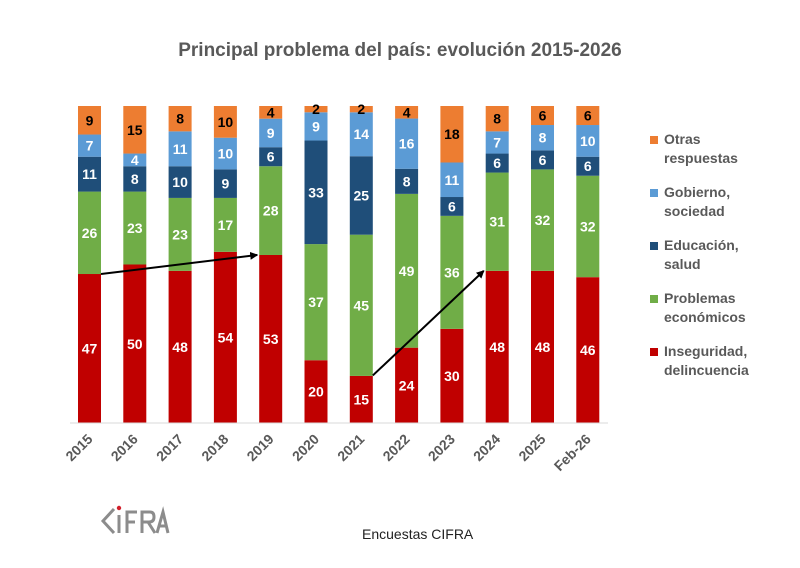 Image resolution: width=800 pixels, height=568 pixels. Describe the element at coordinates (497, 163) in the screenshot. I see `bar-segment-2024-educacion-salud` at that location.